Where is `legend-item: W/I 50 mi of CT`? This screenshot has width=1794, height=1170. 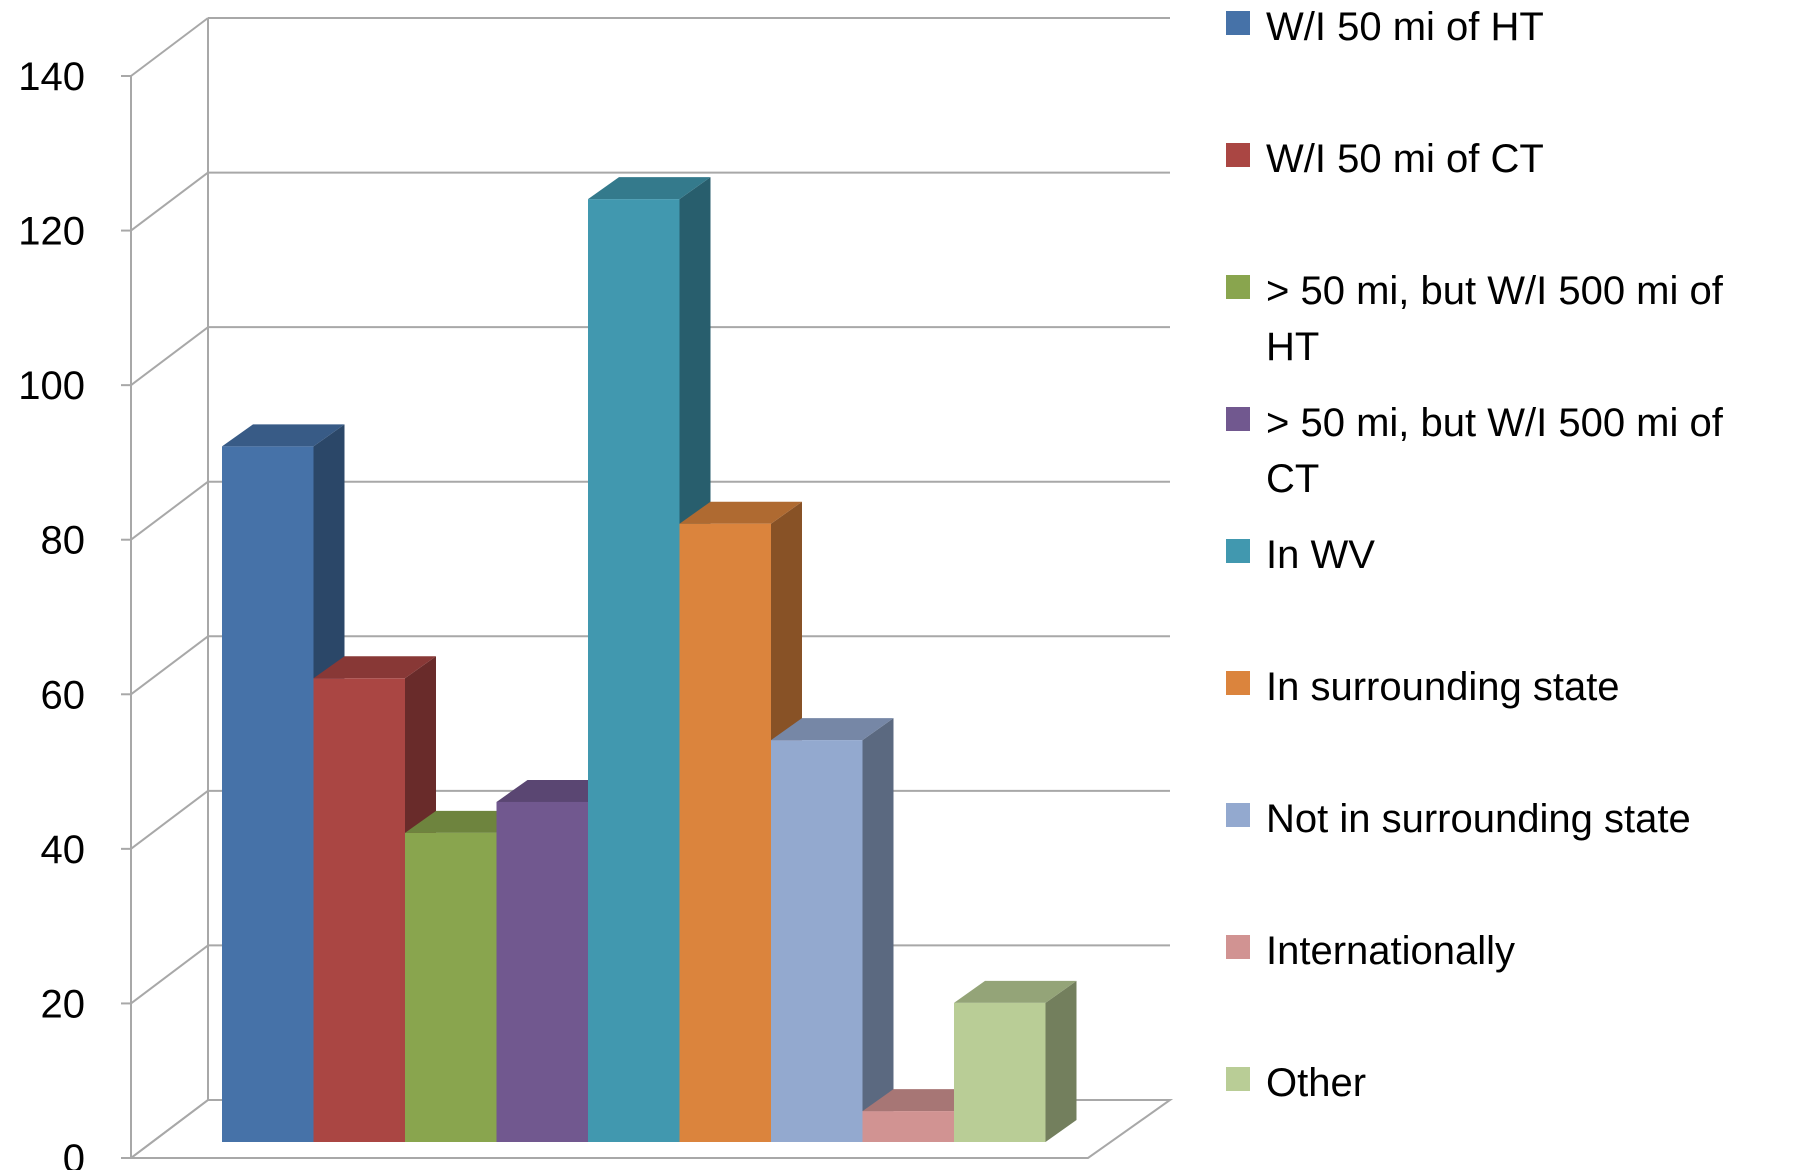
legend-item: W/I 50 mi of CT is located at coordinates (1385, 159).